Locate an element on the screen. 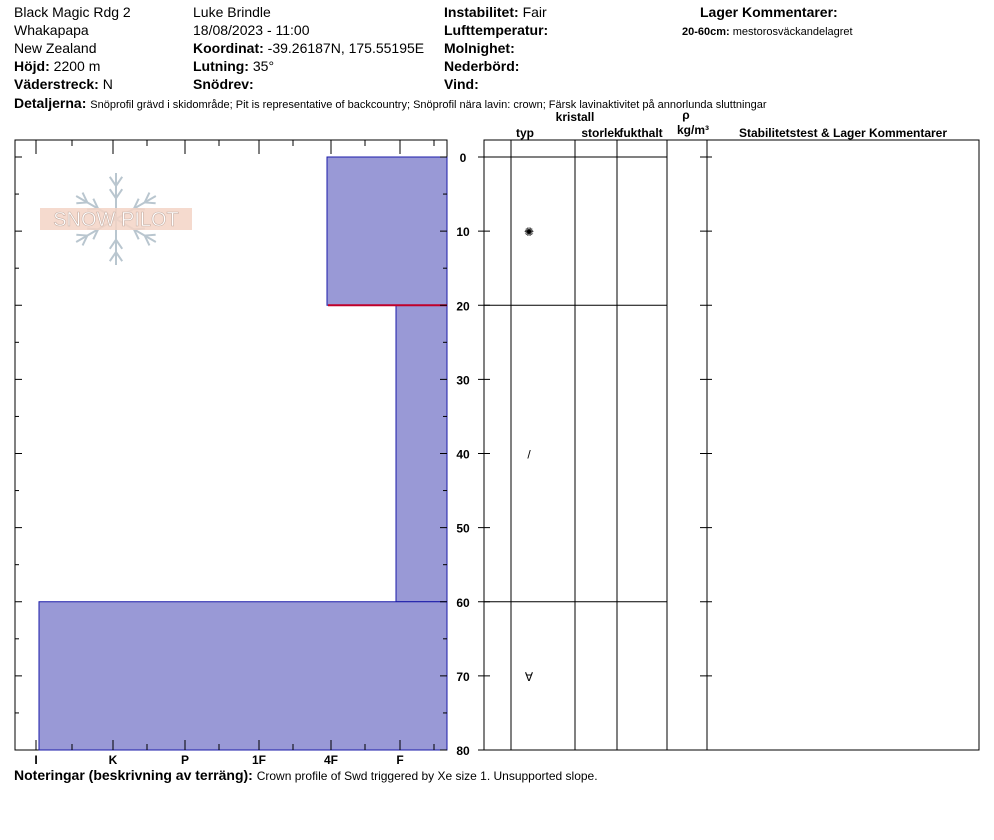 This screenshot has width=994, height=840. col-crystal-header: kristall is located at coordinates (575, 117).